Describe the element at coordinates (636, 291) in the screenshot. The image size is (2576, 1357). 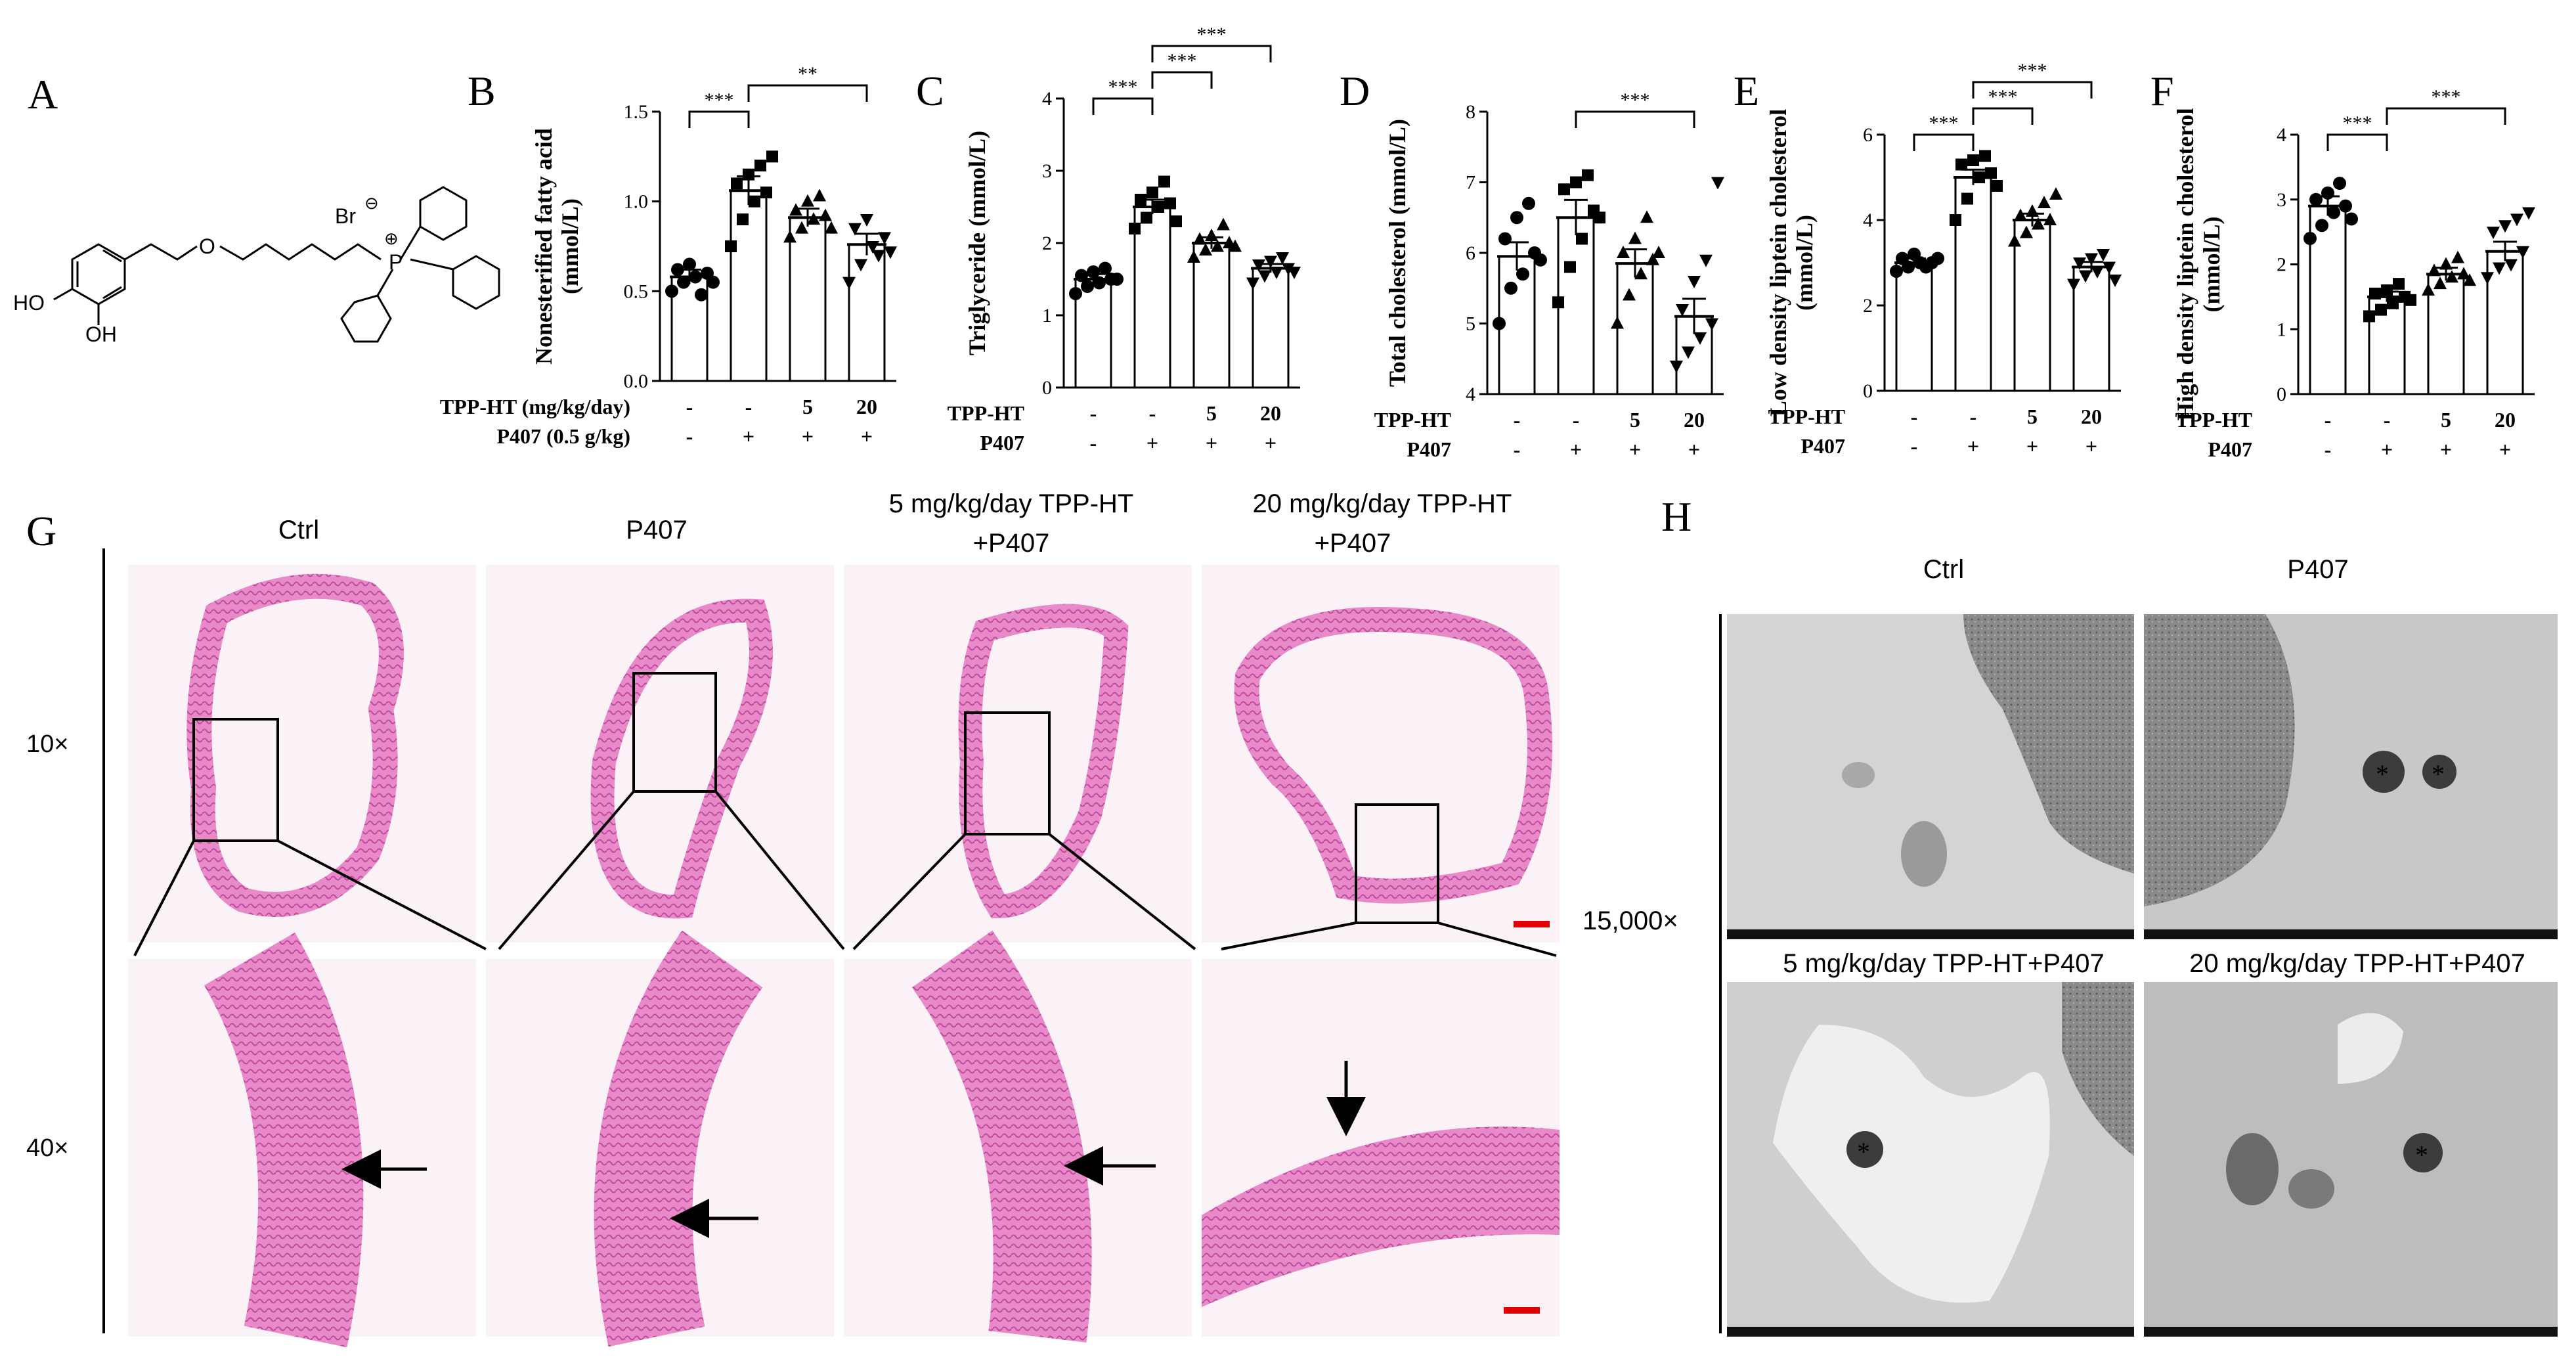
I see `y-tick-label: 0.5` at that location.